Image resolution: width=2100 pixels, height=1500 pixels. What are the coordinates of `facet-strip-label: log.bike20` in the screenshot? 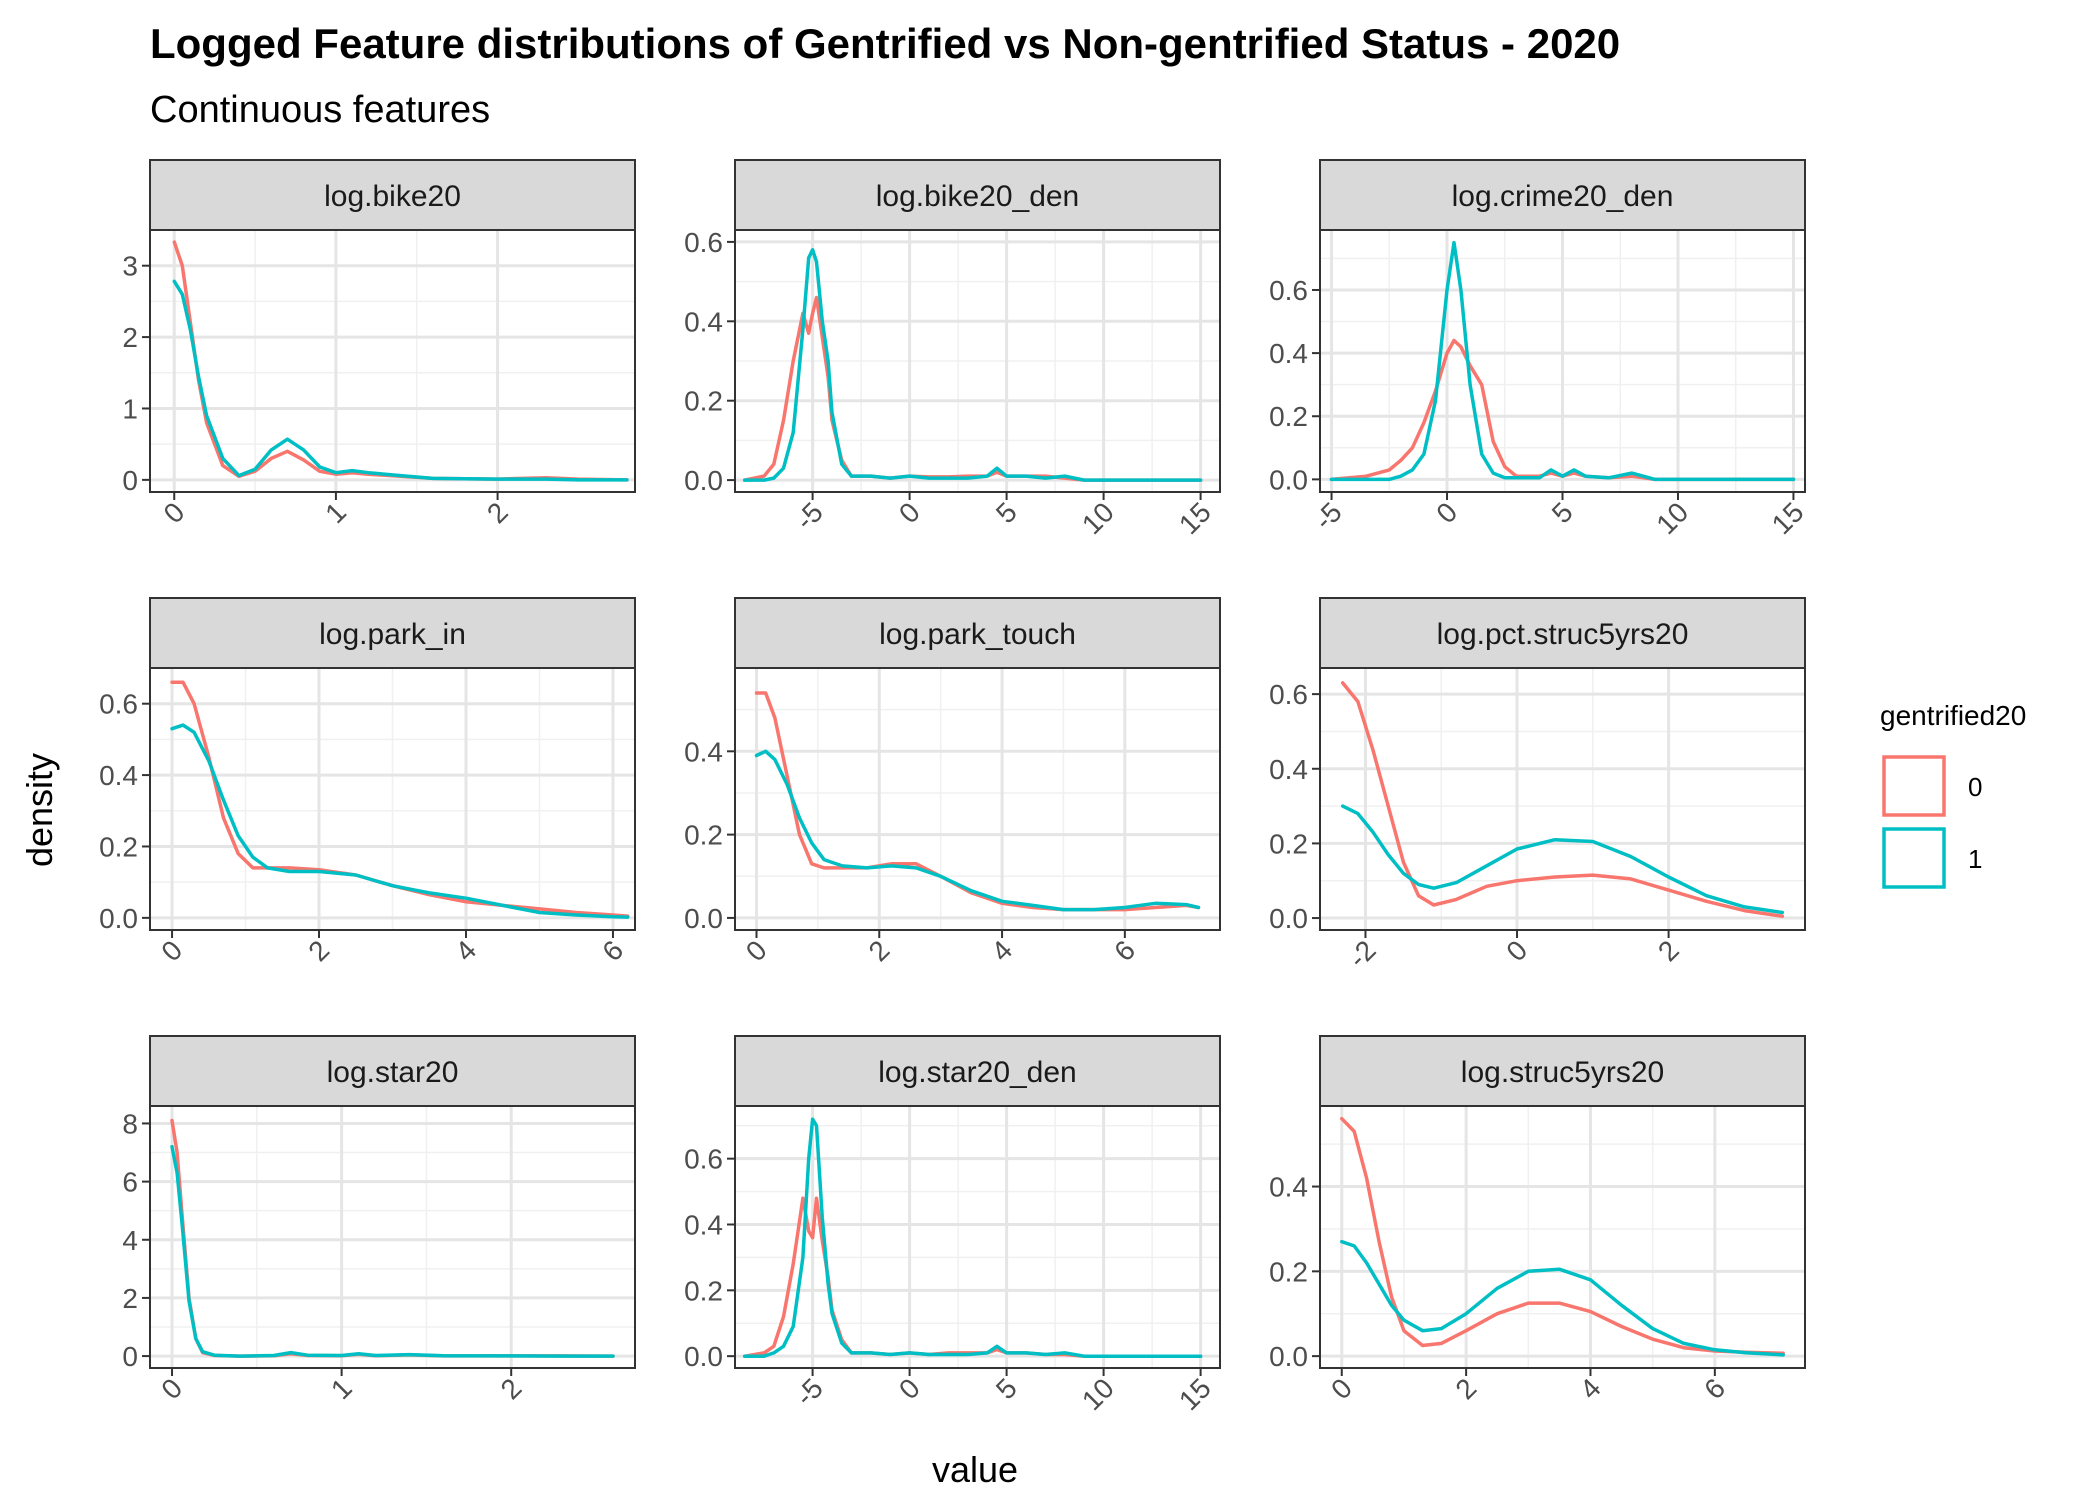 It's located at (392, 196).